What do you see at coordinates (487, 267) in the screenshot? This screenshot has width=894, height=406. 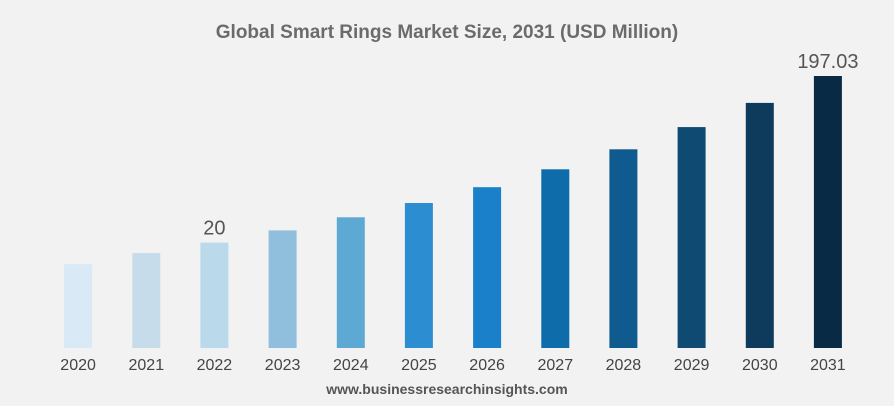 I see `bar-2026` at bounding box center [487, 267].